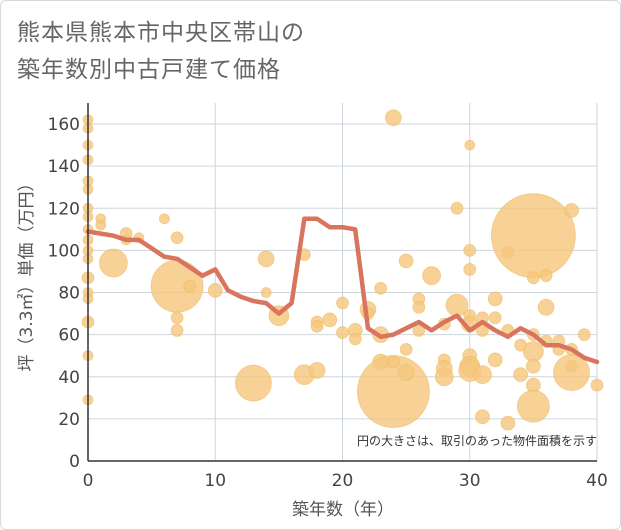  I want to click on bubble-size-note: 円の大きさは、取引のあった物件面積を示す, so click(477, 440).